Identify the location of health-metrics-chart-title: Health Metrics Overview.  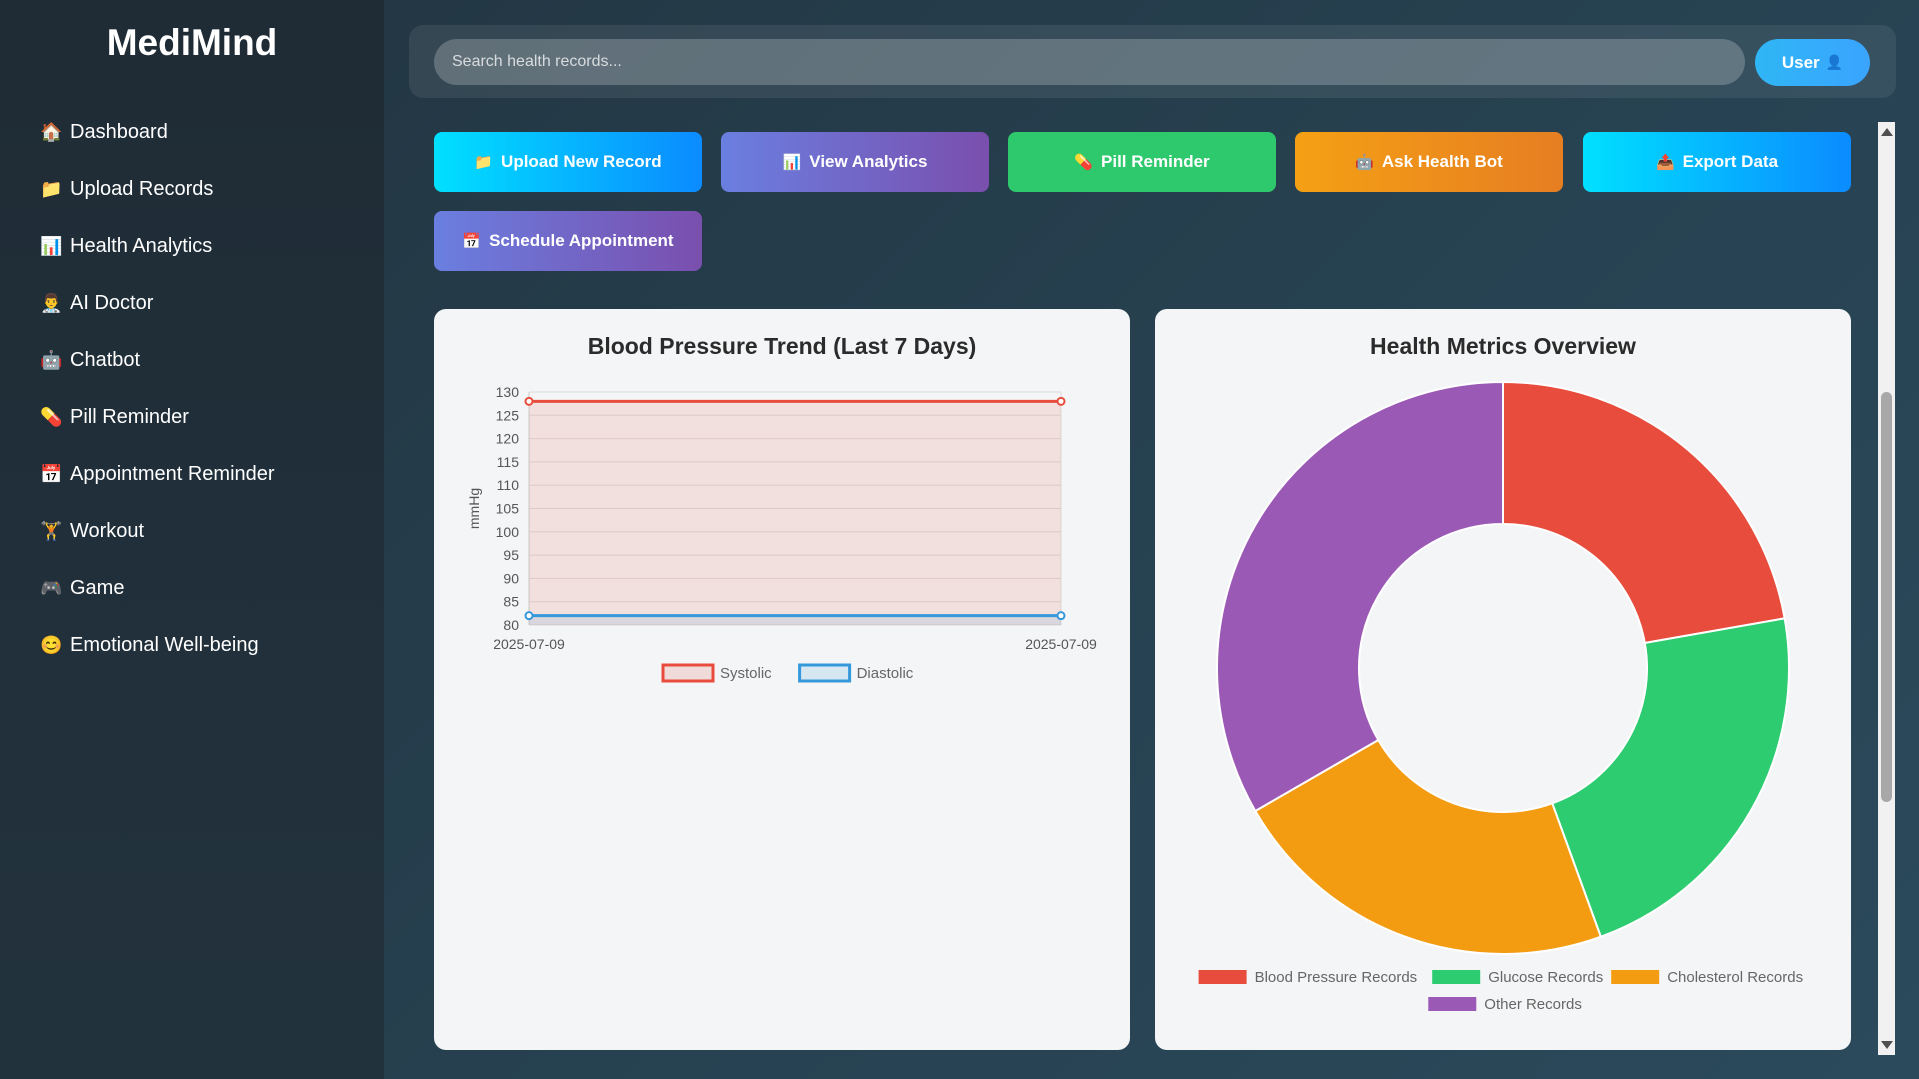
(1503, 346).